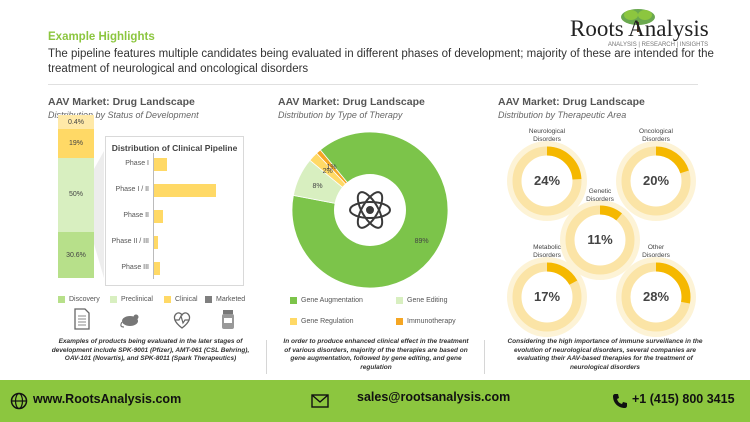 Image resolution: width=750 pixels, height=422 pixels. I want to click on therapy-panel-subtitle: Distribution by Type of Therapy, so click(340, 115).